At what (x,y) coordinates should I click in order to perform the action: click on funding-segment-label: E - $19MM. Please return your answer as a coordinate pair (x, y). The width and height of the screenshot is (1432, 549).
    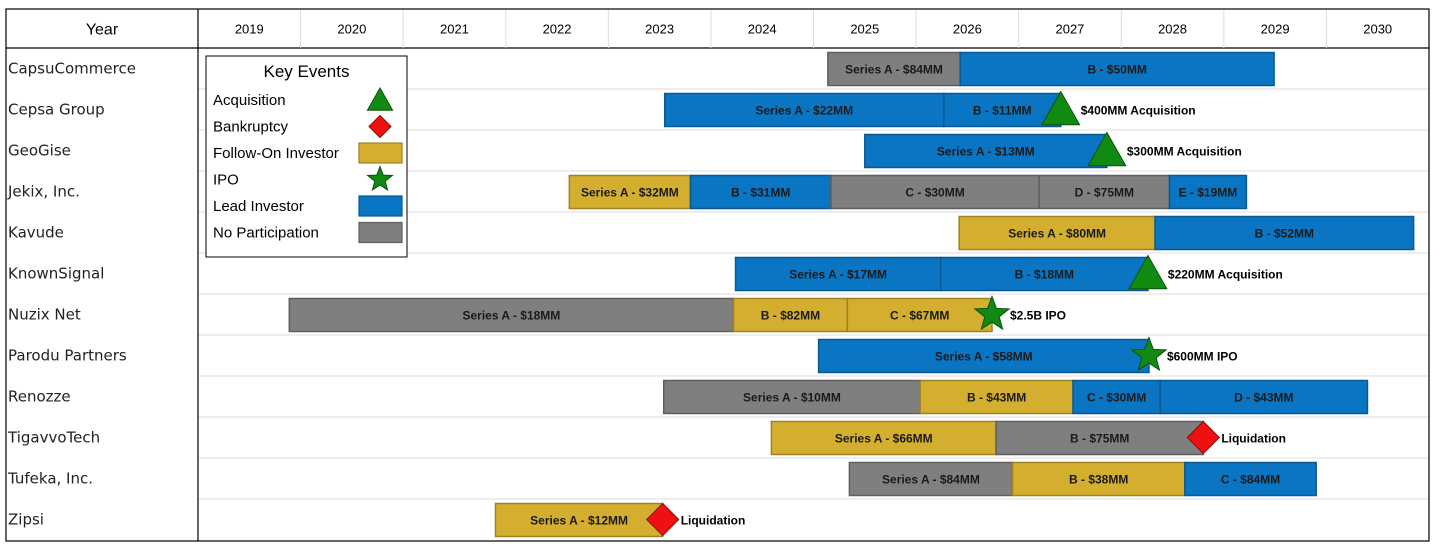
    Looking at the image, I should click on (1208, 193).